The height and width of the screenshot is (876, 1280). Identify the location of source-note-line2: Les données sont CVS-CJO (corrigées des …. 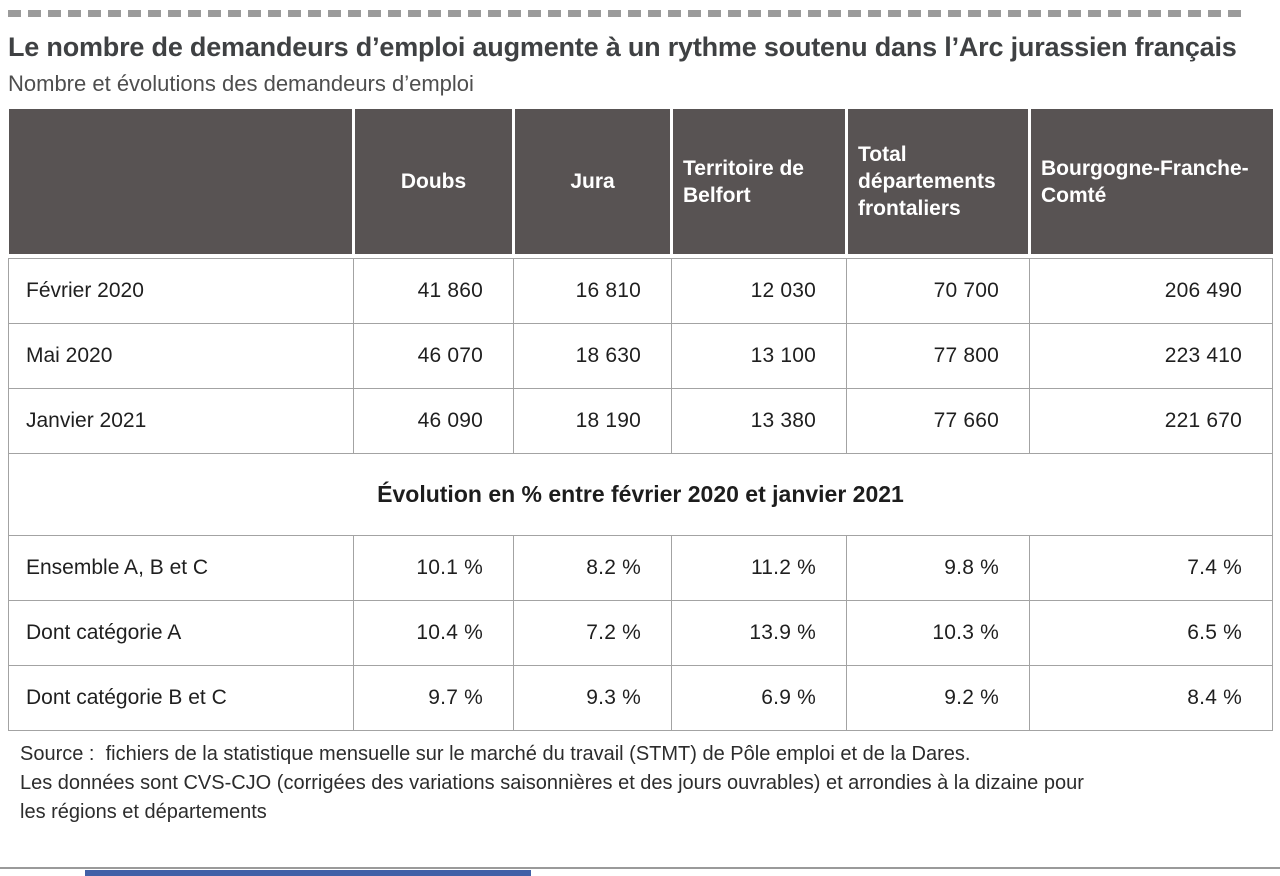
(552, 782).